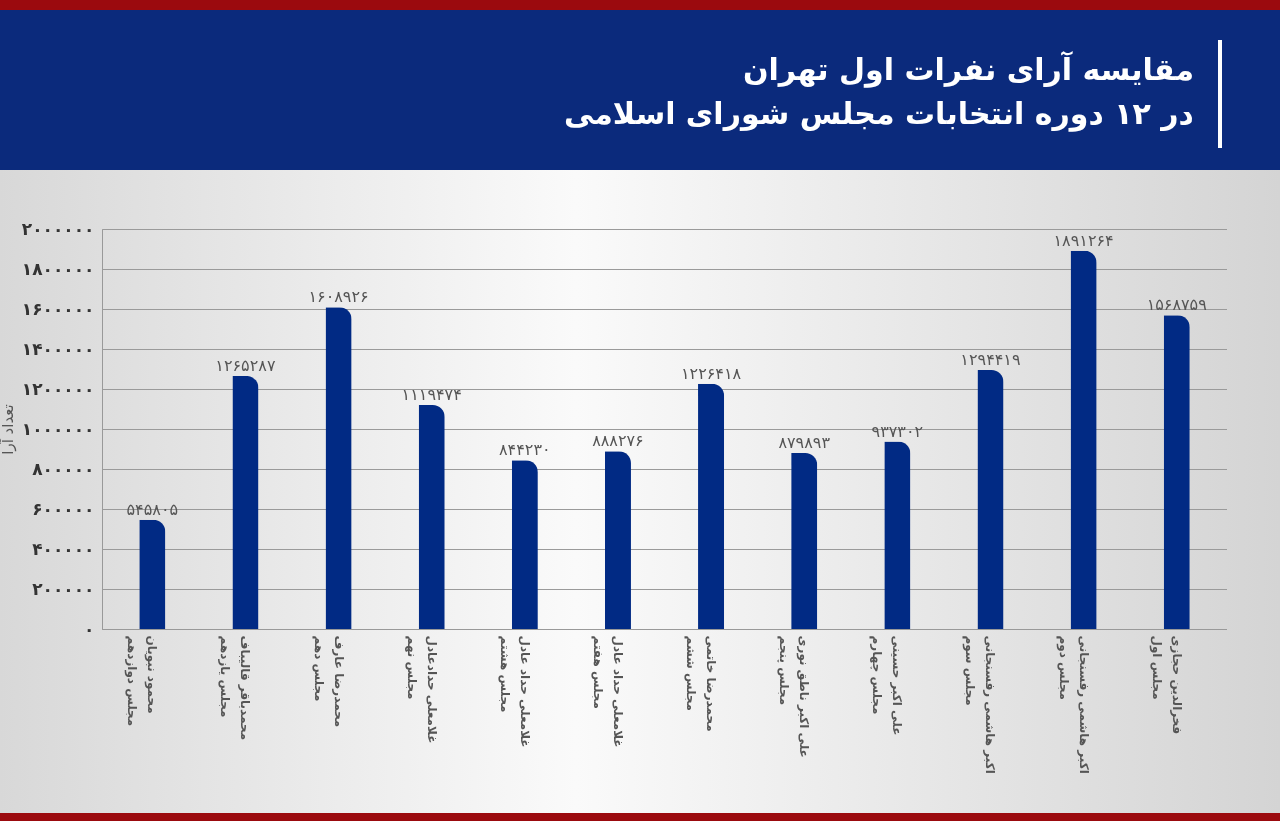 This screenshot has width=1280, height=821. Describe the element at coordinates (514, 691) in the screenshot. I see `x-tick-label: غلامعلی حداد عادل مجلس هشتم` at that location.